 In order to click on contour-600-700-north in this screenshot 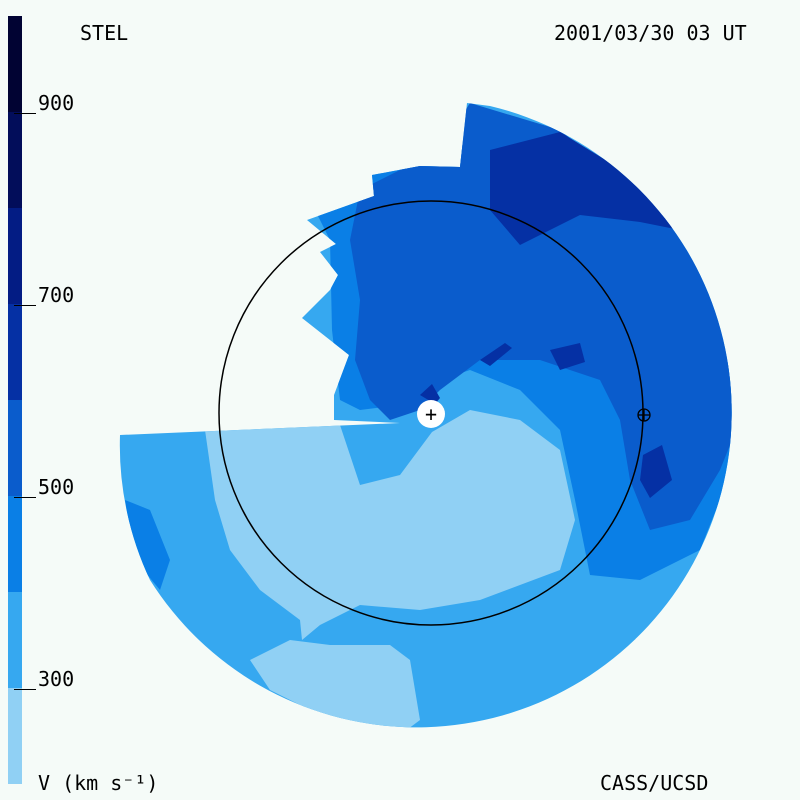, I will do `click(590, 188)`.